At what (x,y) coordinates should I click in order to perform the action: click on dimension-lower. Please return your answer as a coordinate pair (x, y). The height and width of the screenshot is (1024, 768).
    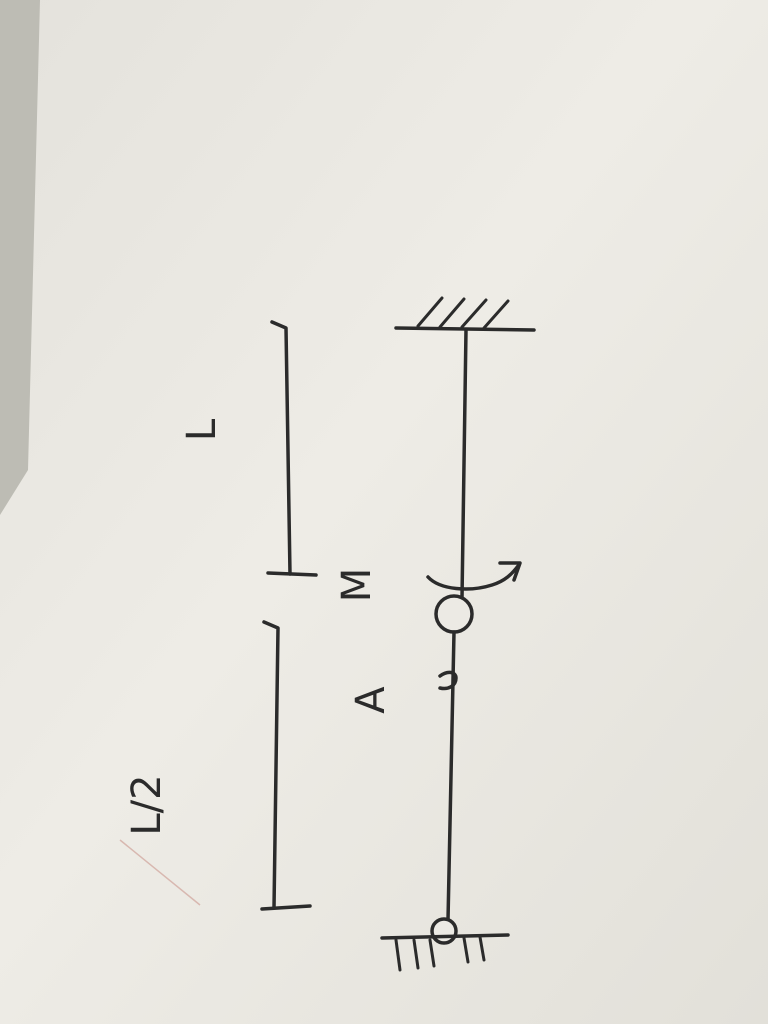
    Looking at the image, I should click on (271, 765).